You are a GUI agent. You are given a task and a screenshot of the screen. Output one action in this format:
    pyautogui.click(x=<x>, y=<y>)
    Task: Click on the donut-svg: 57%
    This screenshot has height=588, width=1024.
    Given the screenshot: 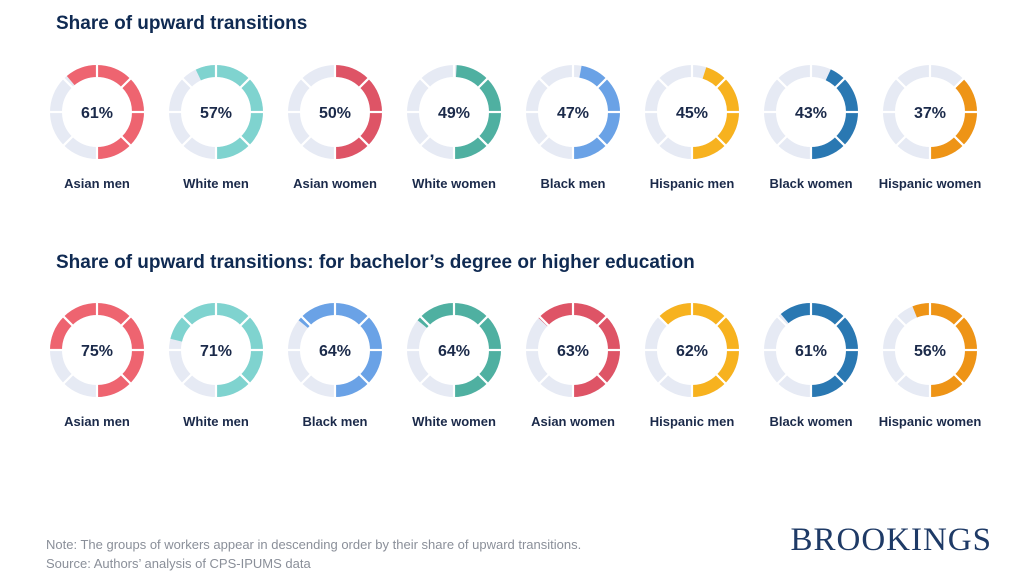 What is the action you would take?
    pyautogui.click(x=216, y=112)
    